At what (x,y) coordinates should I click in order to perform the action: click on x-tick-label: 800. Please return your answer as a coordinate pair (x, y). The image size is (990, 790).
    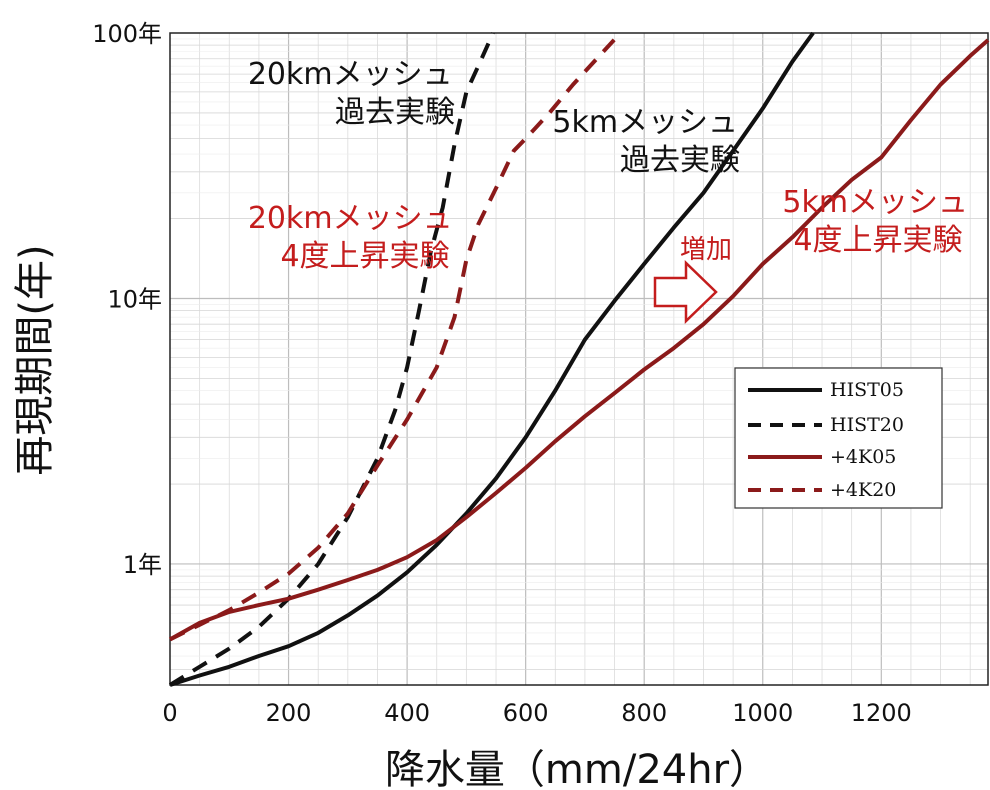
    Looking at the image, I should click on (644, 713).